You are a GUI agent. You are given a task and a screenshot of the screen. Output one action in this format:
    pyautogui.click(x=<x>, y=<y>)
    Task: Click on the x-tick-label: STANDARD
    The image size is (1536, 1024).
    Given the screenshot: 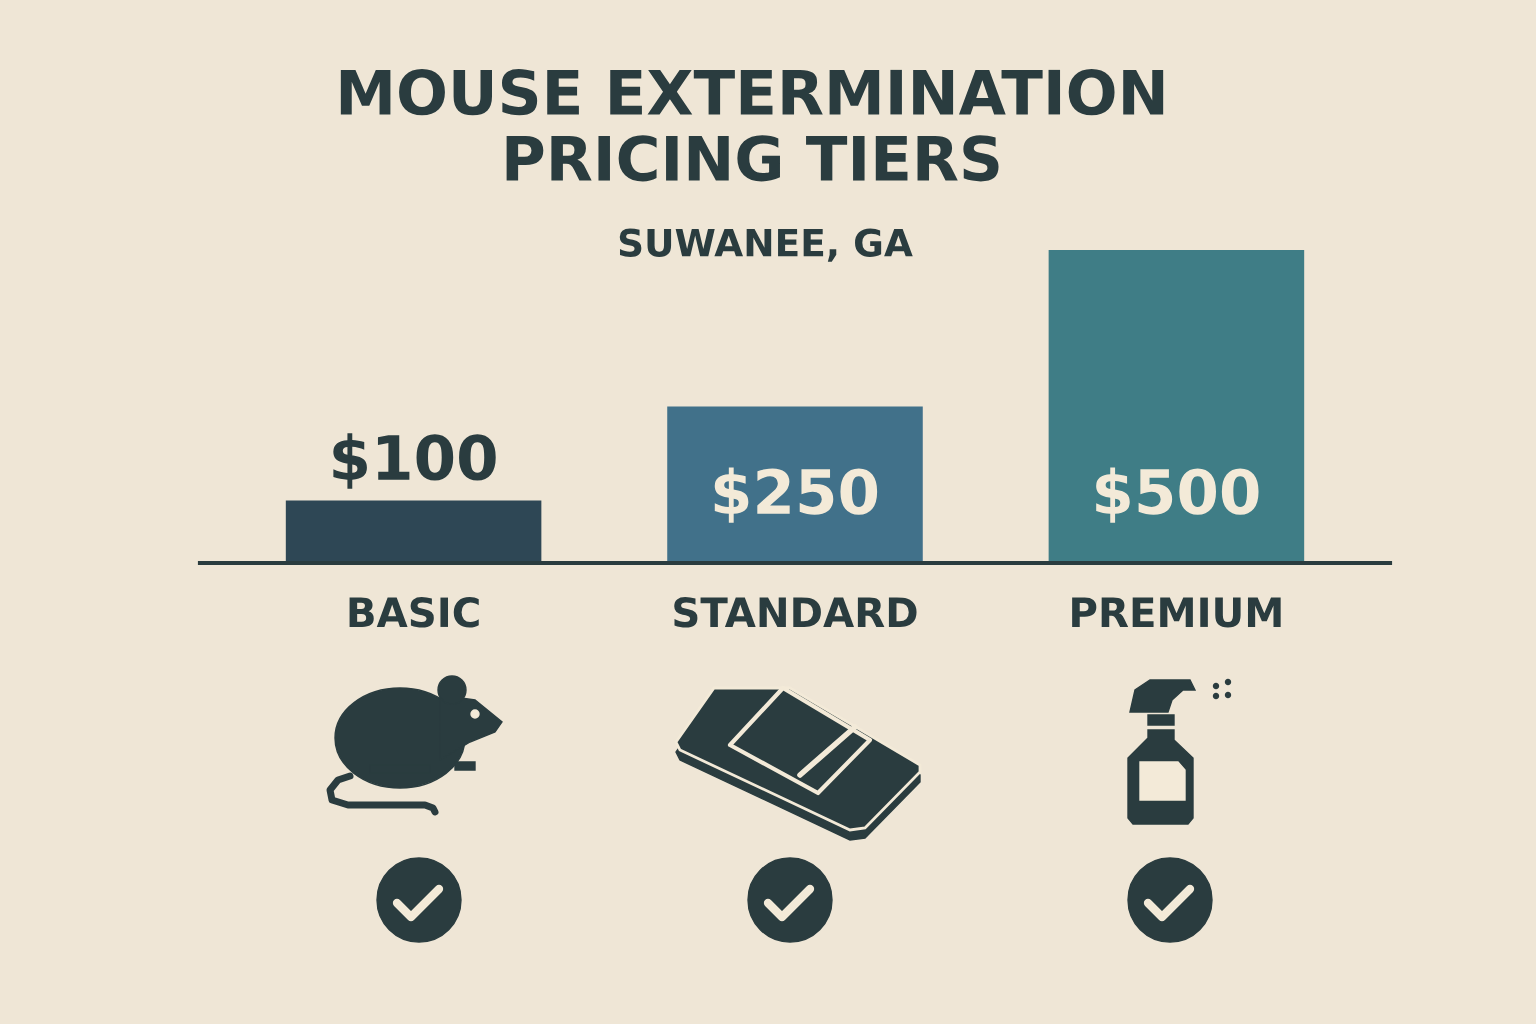 What is the action you would take?
    pyautogui.click(x=795, y=612)
    